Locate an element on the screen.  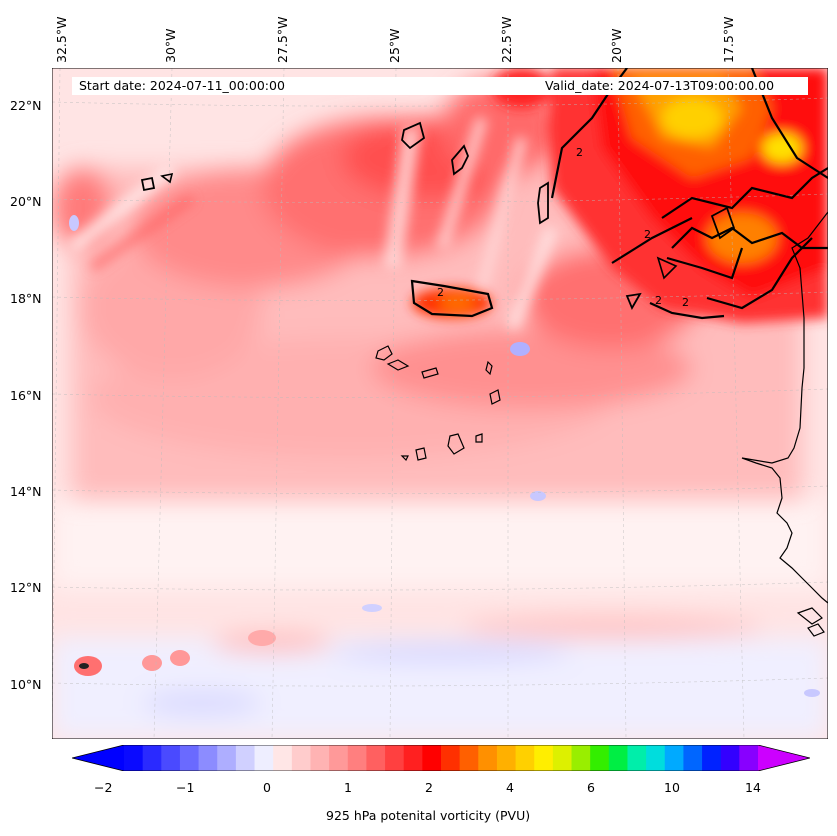
contour-labels: 2 2 2 2 2 is located at coordinates (563, 227).